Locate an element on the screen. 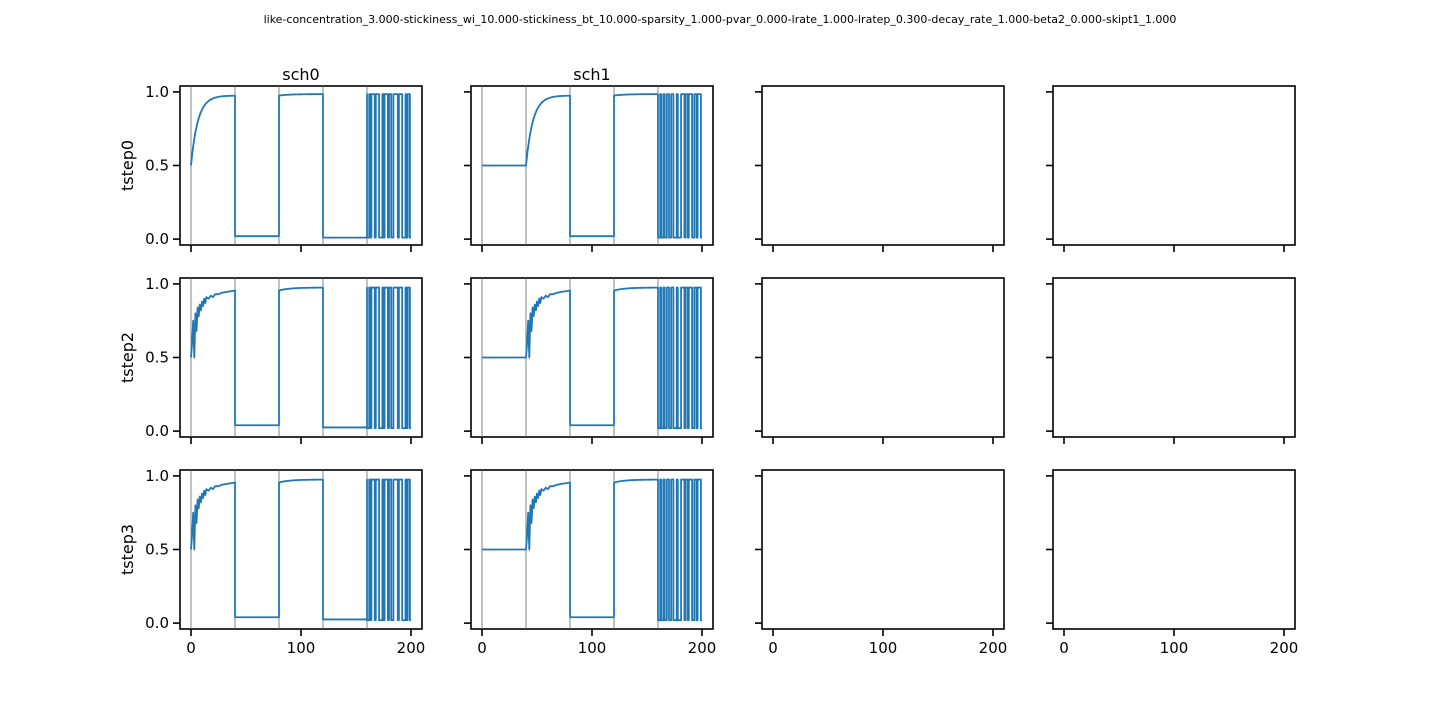 Image resolution: width=1440 pixels, height=720 pixels. subplot-r2-c3: 0 100 200 is located at coordinates (1172, 563).